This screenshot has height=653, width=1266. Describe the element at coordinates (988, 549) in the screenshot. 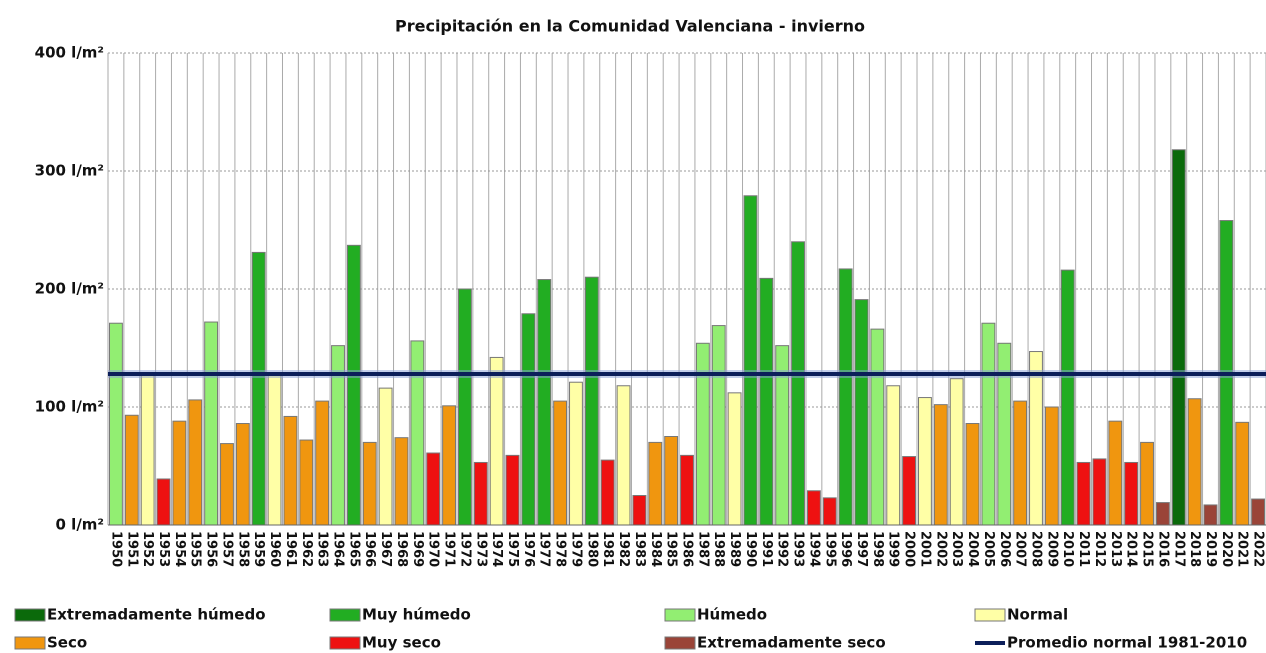

I see `x-tick-label: 2005` at that location.